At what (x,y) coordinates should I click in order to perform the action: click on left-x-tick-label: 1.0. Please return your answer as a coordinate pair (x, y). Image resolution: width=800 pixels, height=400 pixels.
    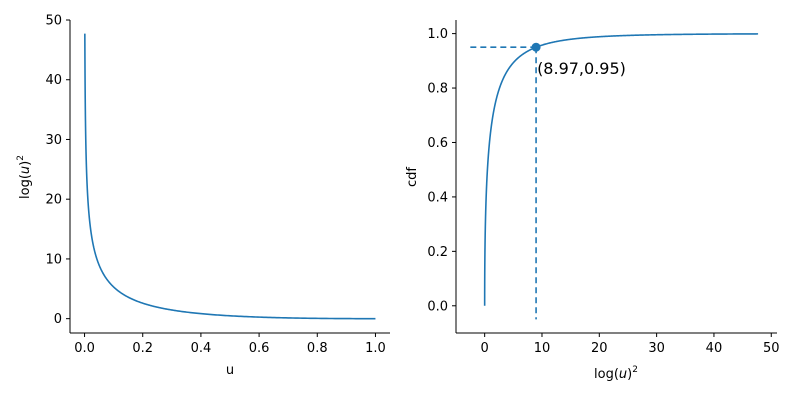
    Looking at the image, I should click on (375, 348).